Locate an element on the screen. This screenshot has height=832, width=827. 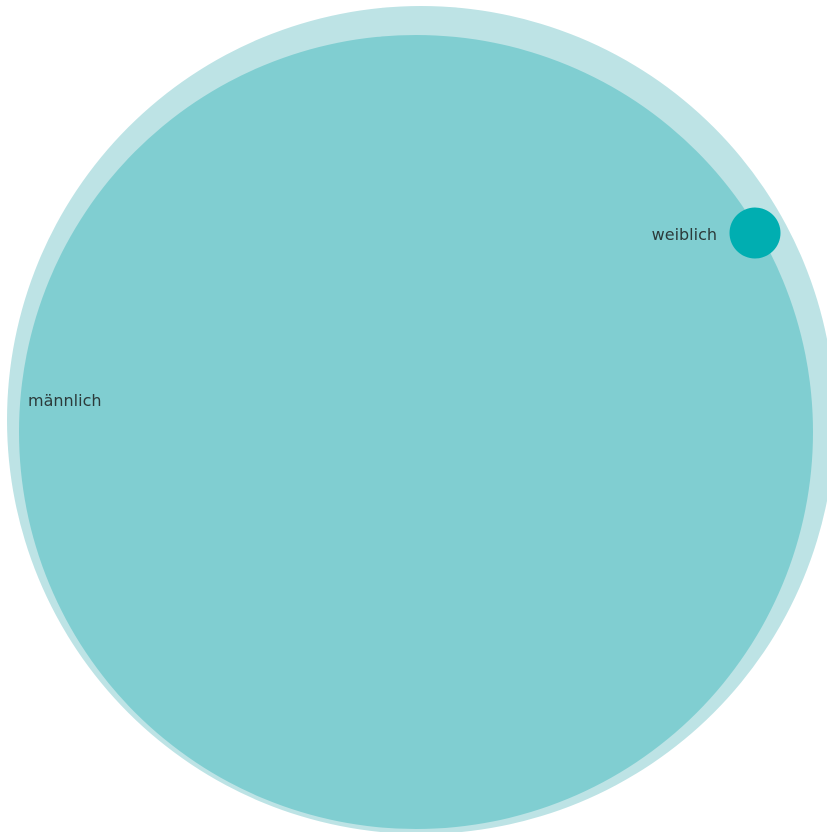
bubble-weiblich is located at coordinates (755, 233).